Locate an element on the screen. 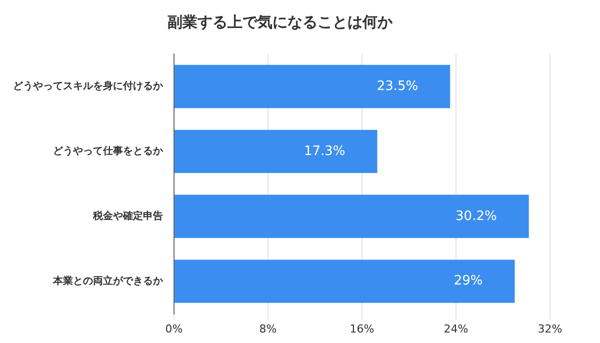 This screenshot has width=600, height=343. x-tick-label: 32% is located at coordinates (550, 329).